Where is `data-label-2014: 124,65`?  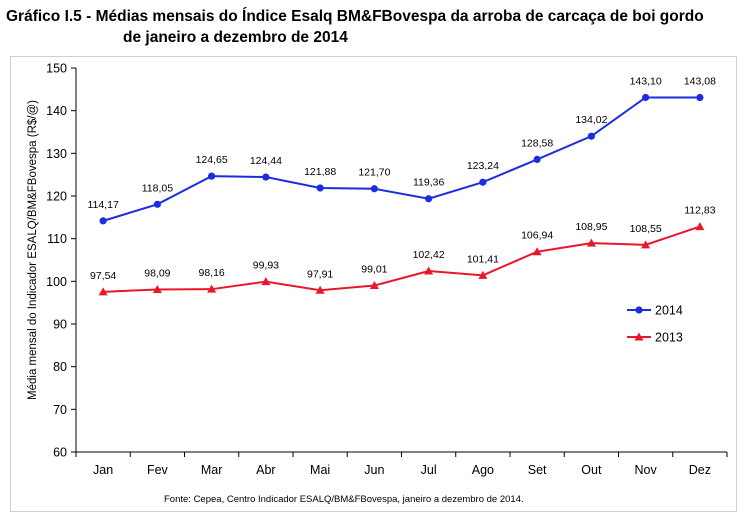 data-label-2014: 124,65 is located at coordinates (212, 160).